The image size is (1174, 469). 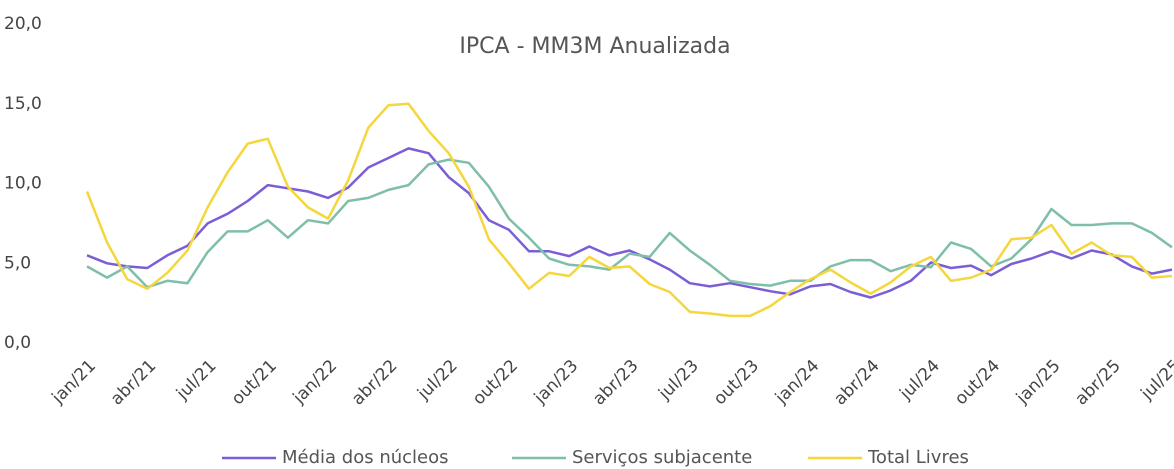 I want to click on chart-title: IPCA - MM3M Anualizada, so click(x=594, y=46).